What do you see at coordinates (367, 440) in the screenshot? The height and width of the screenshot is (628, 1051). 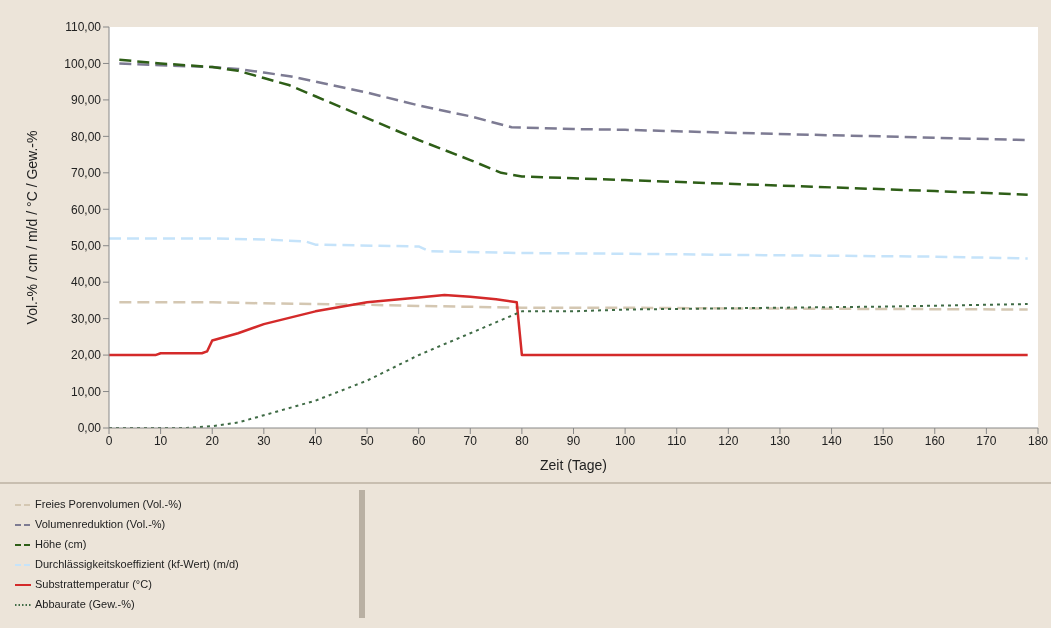 I see `x-tick-label: 50` at bounding box center [367, 440].